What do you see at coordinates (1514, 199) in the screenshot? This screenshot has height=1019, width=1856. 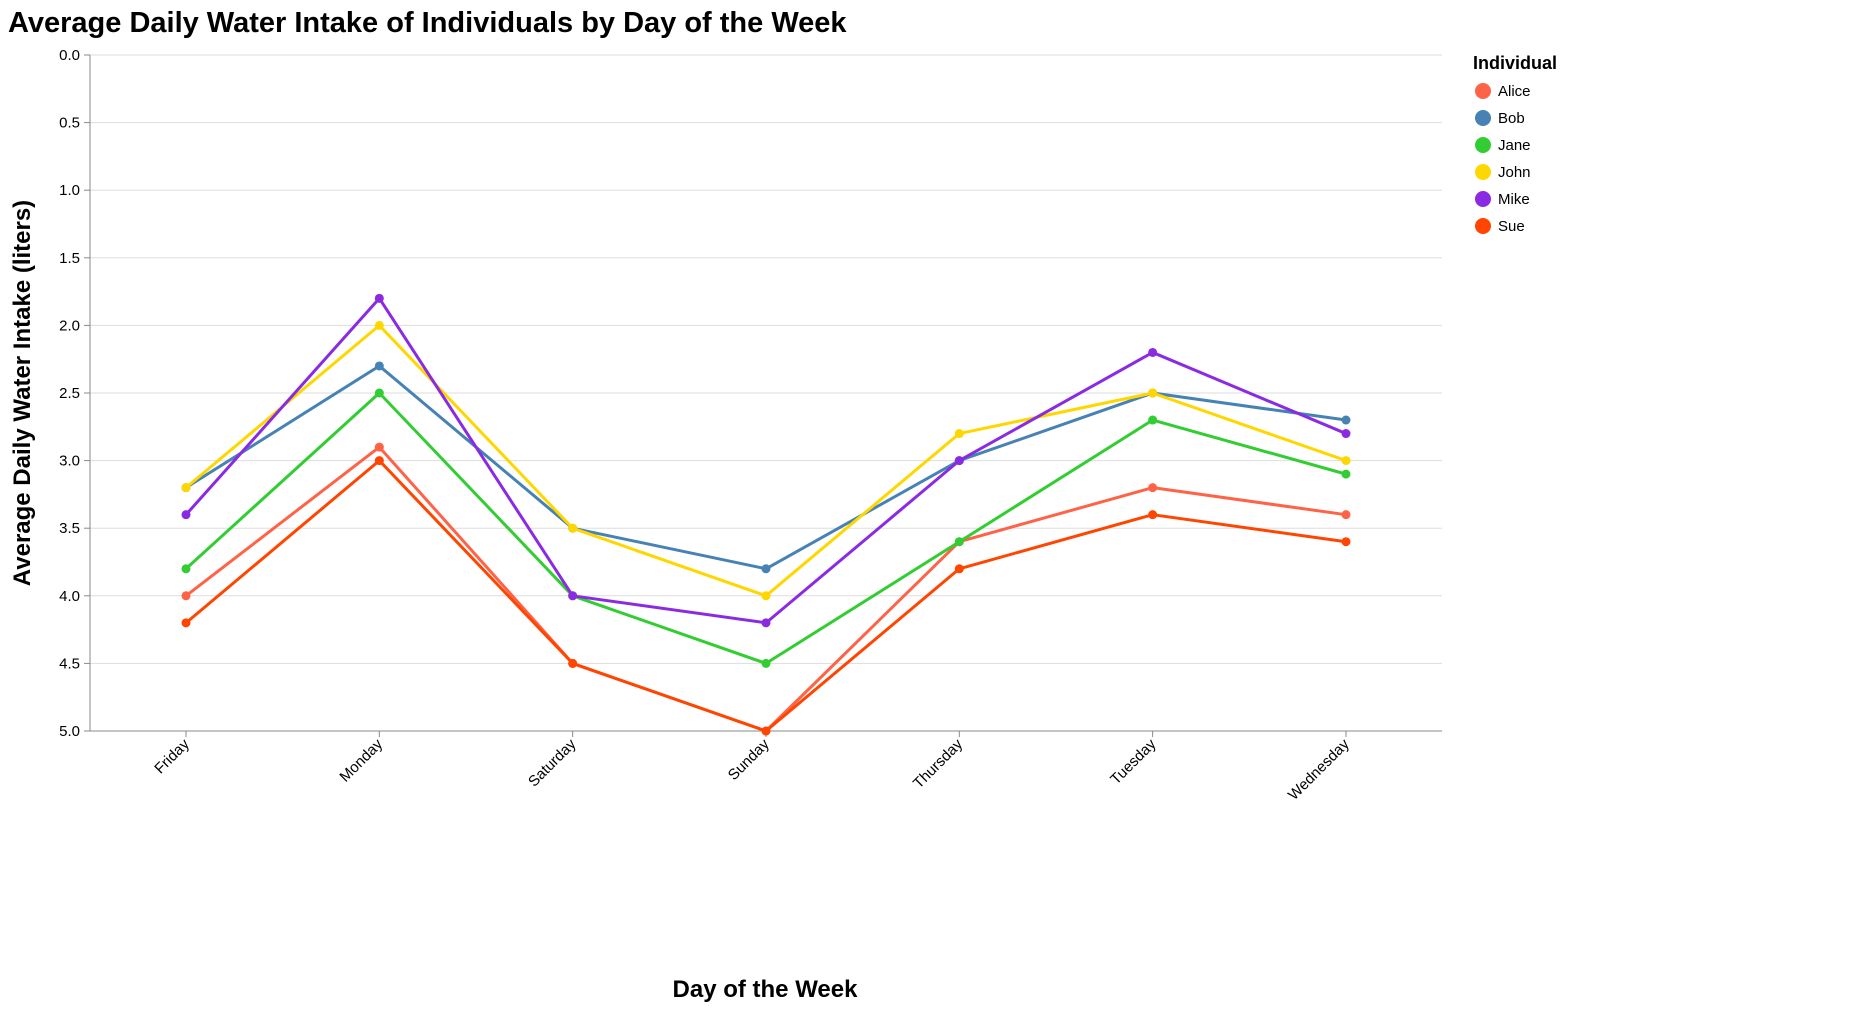 I see `legend-label: Mike` at bounding box center [1514, 199].